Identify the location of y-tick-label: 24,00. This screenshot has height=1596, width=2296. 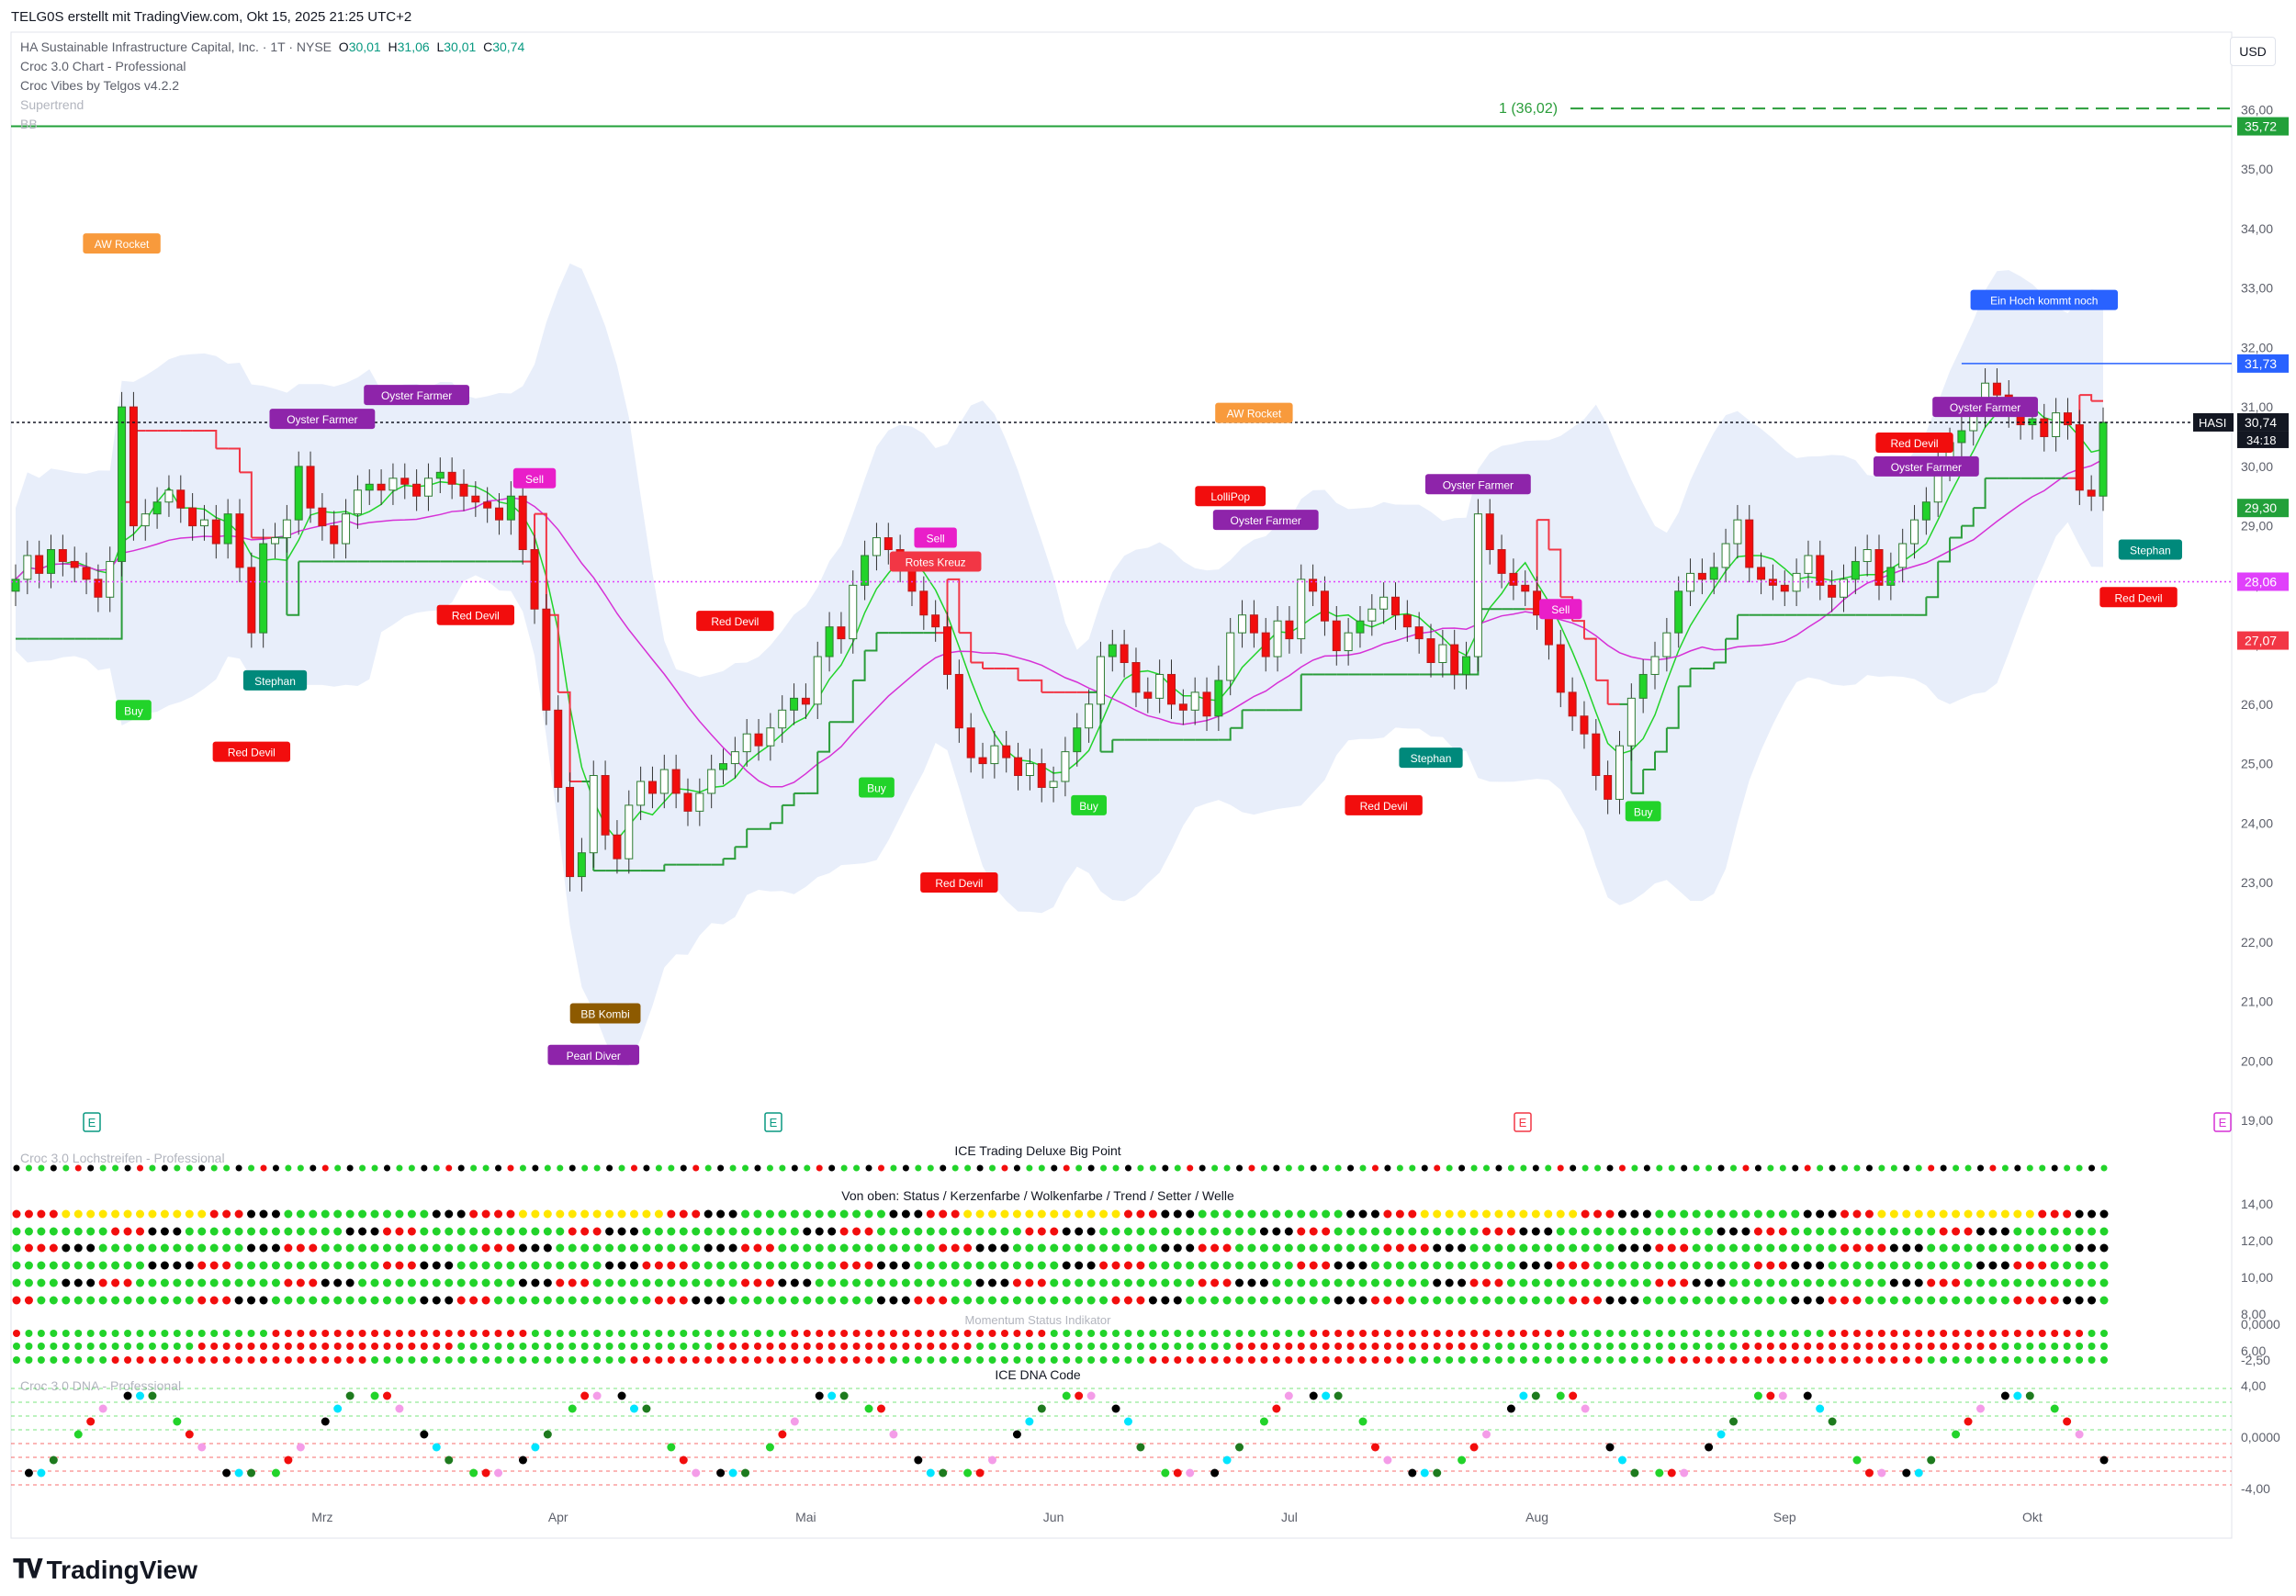
(2257, 822).